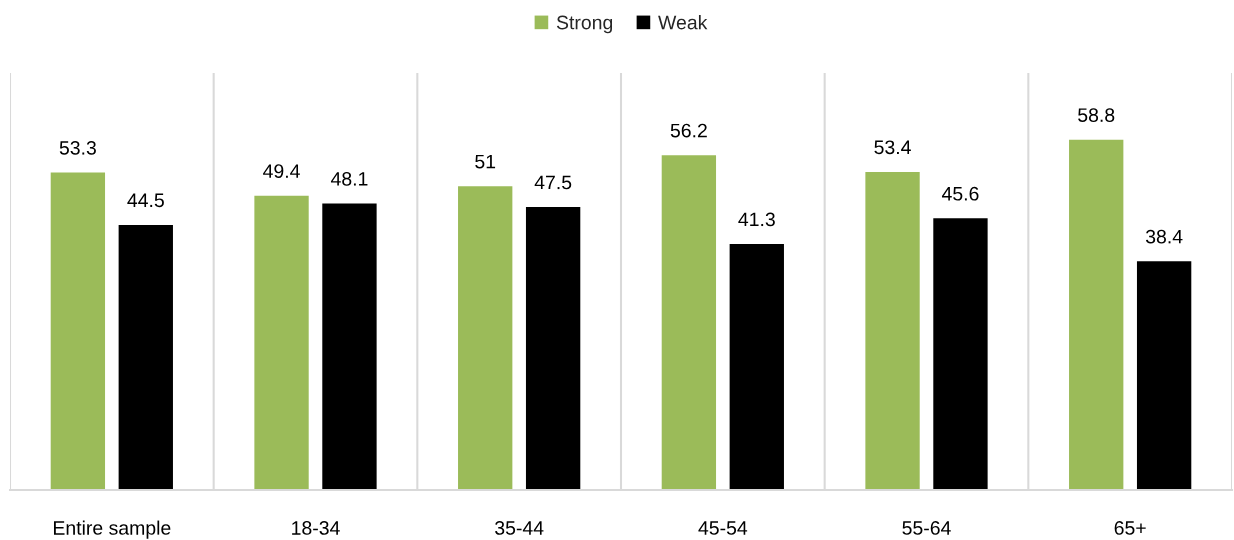 The image size is (1234, 540). I want to click on data-label: 53.4, so click(892, 147).